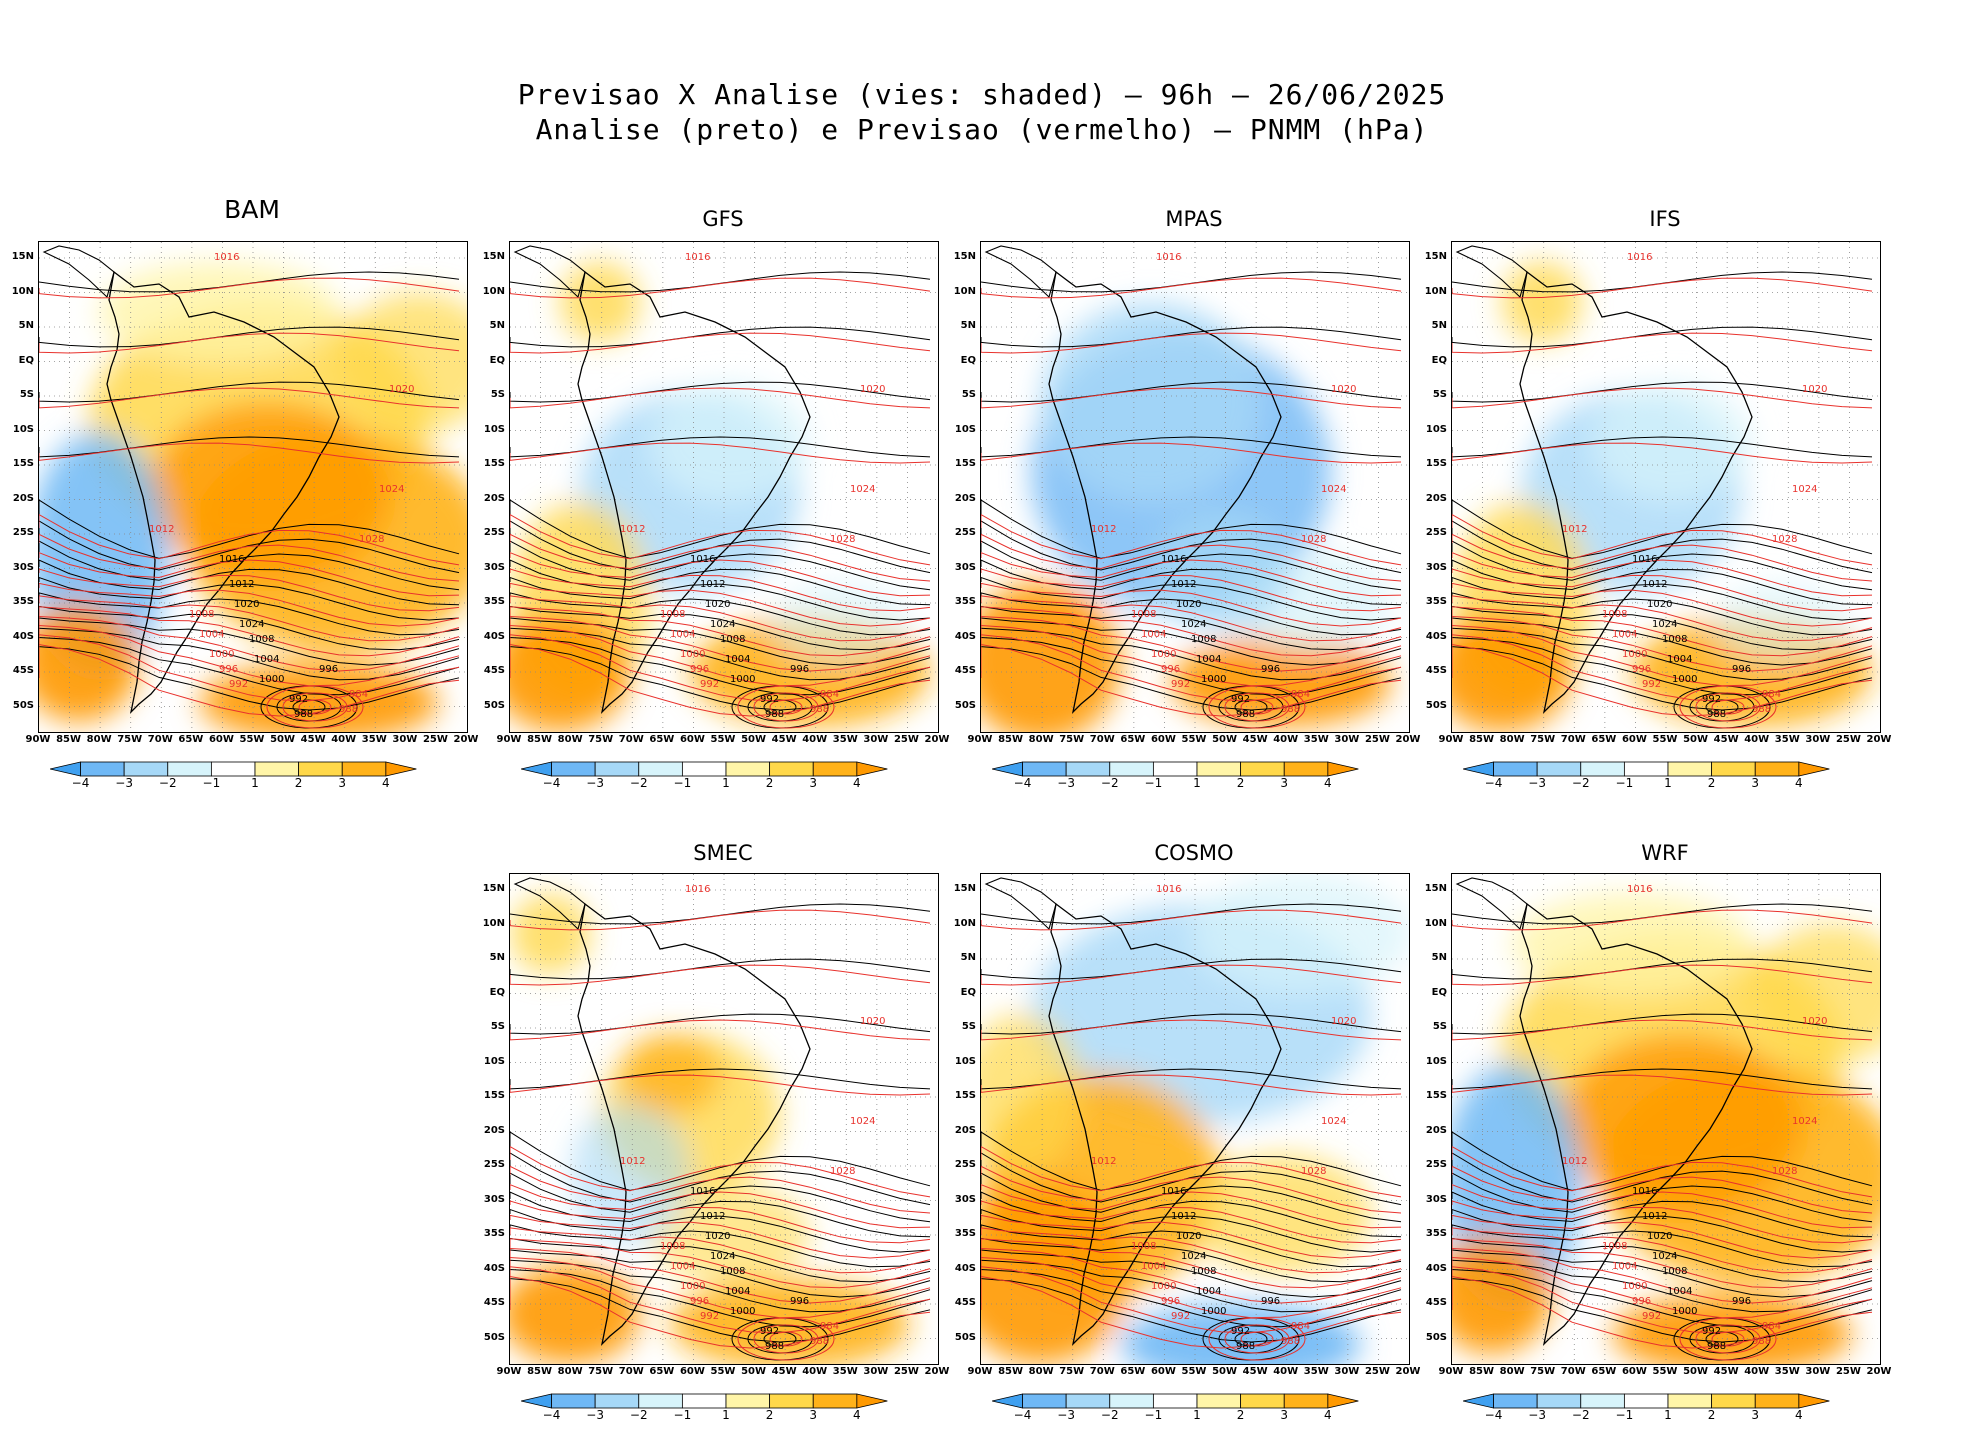  What do you see at coordinates (1191, 1132) in the screenshot?
I see `analysis-isobars` at bounding box center [1191, 1132].